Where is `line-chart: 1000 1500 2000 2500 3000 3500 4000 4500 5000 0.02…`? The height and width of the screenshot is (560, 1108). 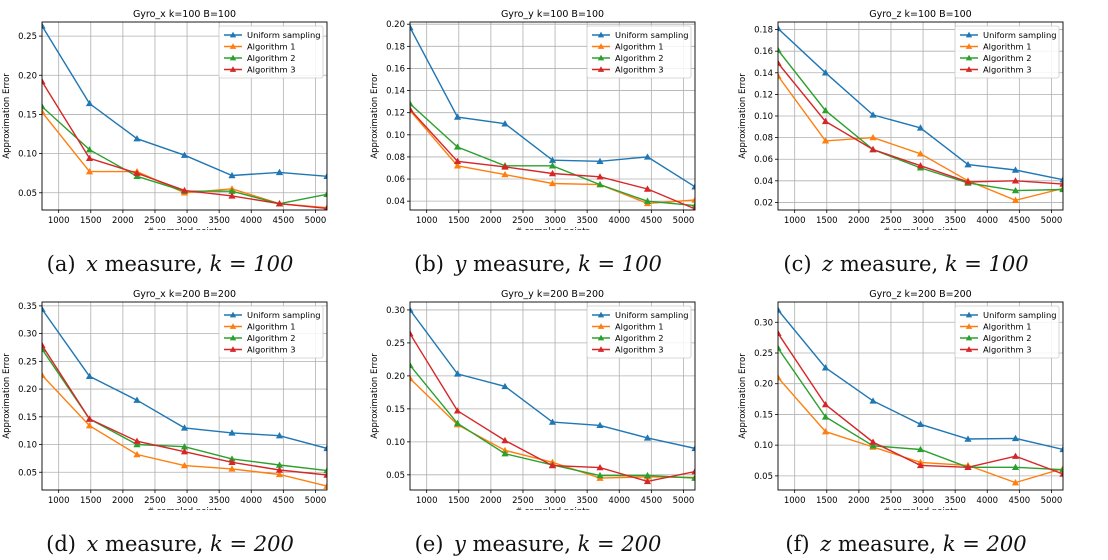
line-chart: 1000 1500 2000 2500 3000 3500 4000 4500 5000 0.02… is located at coordinates (901, 119).